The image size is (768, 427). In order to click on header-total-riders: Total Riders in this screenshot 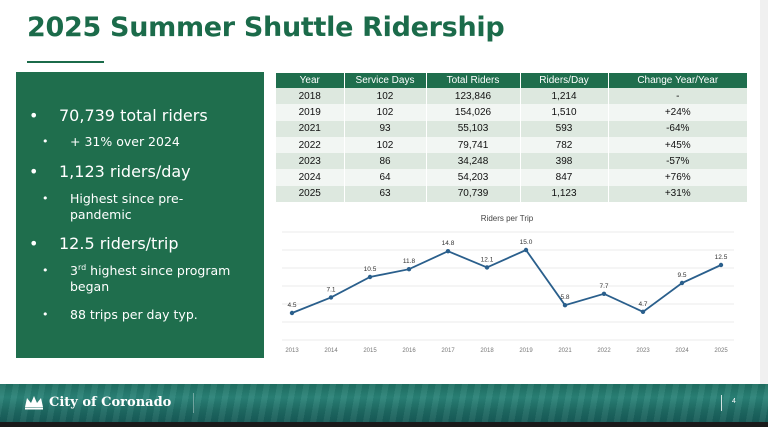, I will do `click(473, 80)`.